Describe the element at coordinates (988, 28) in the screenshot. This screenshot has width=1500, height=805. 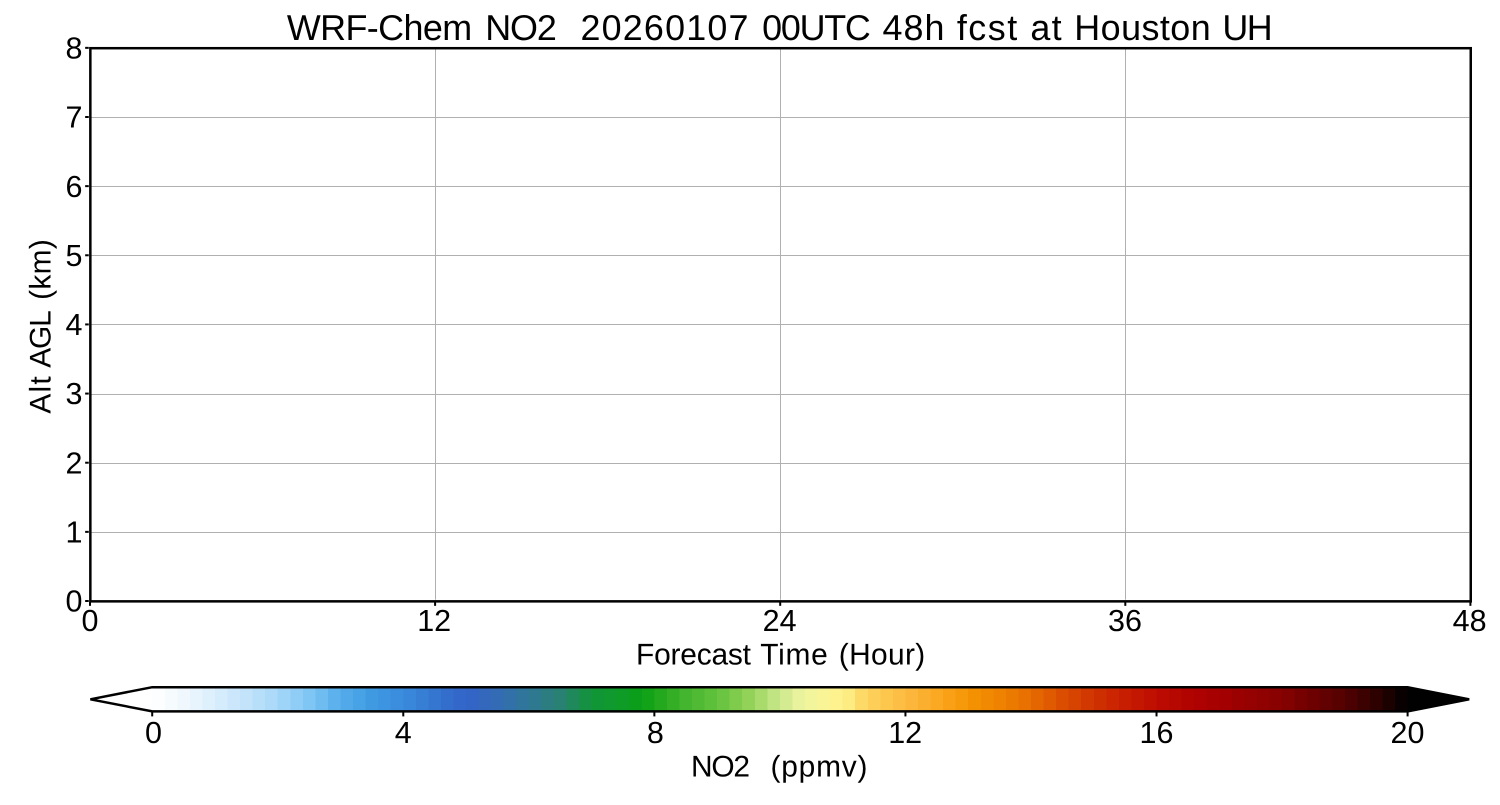
I see `svg-text: fcst` at that location.